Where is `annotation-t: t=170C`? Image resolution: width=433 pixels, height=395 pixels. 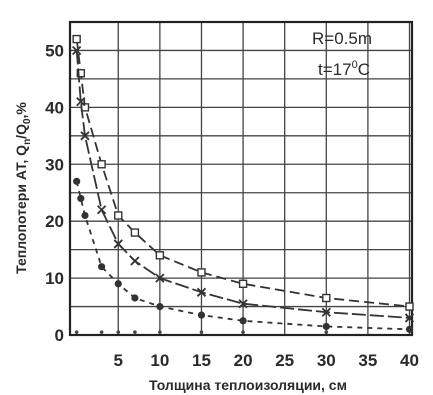 annotation-t: t=170C is located at coordinates (344, 69).